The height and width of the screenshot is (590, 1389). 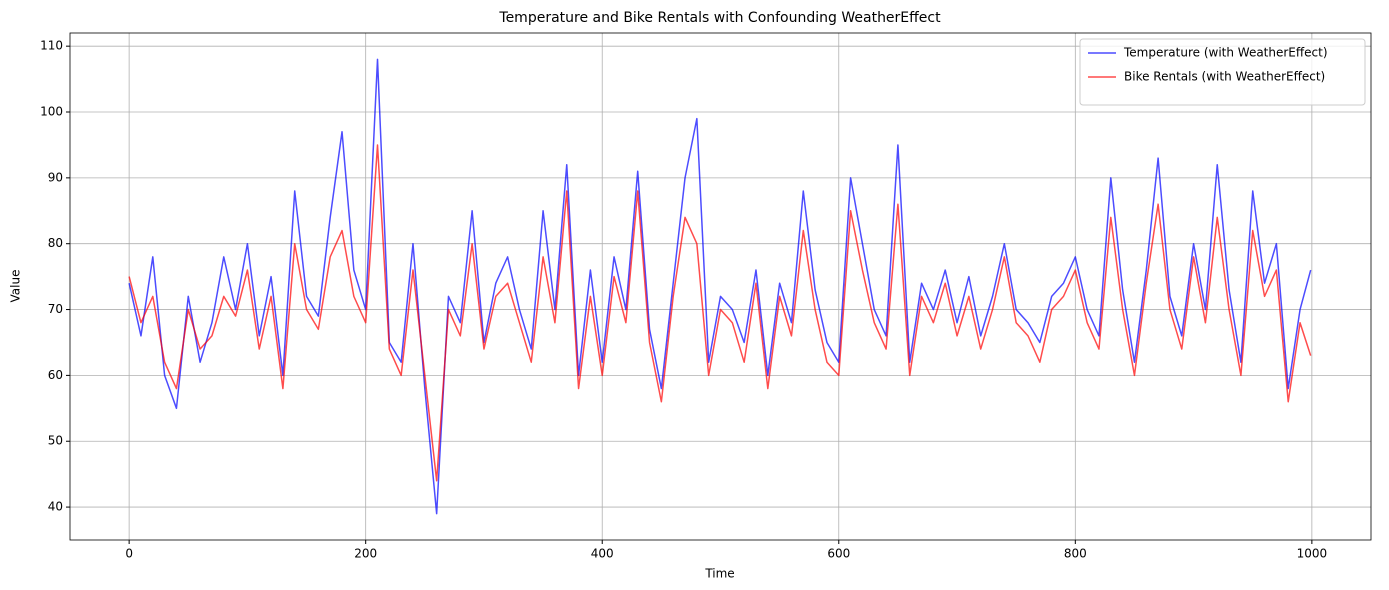 What do you see at coordinates (55, 441) in the screenshot?
I see `y-tick-label: 50` at bounding box center [55, 441].